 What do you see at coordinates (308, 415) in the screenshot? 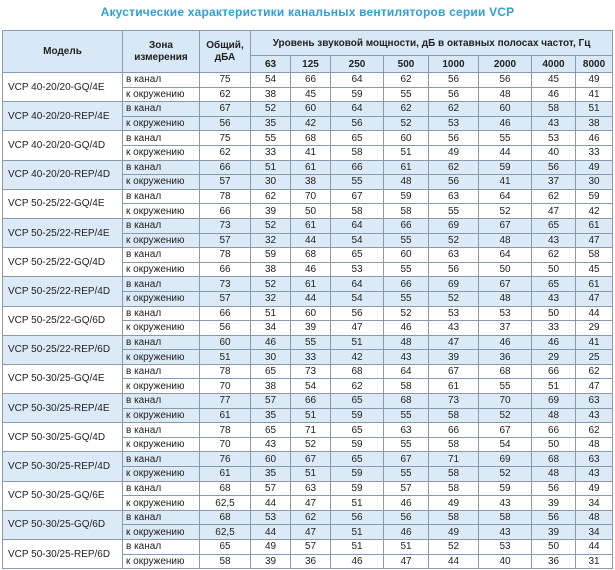
I see `table-row: к окружению 61 35 51 59 55 58 52 48 43` at bounding box center [308, 415].